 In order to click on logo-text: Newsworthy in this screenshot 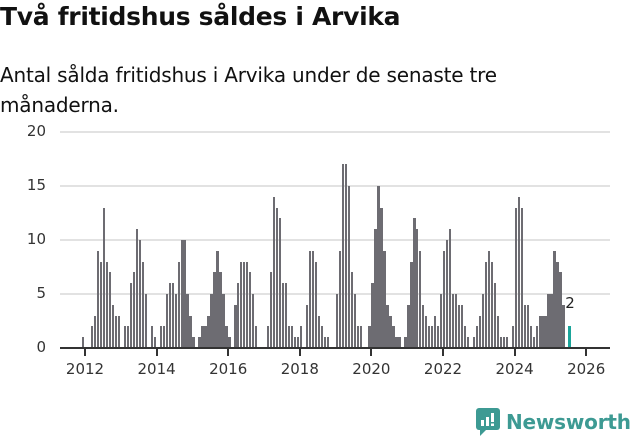, I will do `click(568, 422)`.